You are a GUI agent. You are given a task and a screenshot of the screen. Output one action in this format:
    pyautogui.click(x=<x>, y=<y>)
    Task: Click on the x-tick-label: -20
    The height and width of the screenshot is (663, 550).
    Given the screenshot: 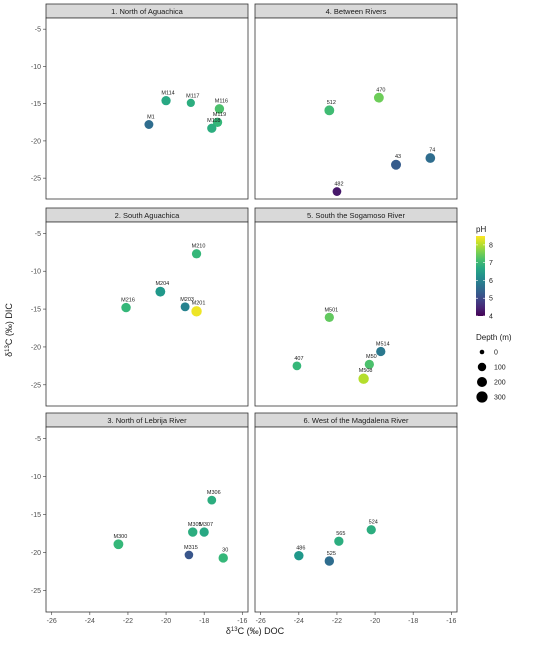 What is the action you would take?
    pyautogui.click(x=166, y=621)
    